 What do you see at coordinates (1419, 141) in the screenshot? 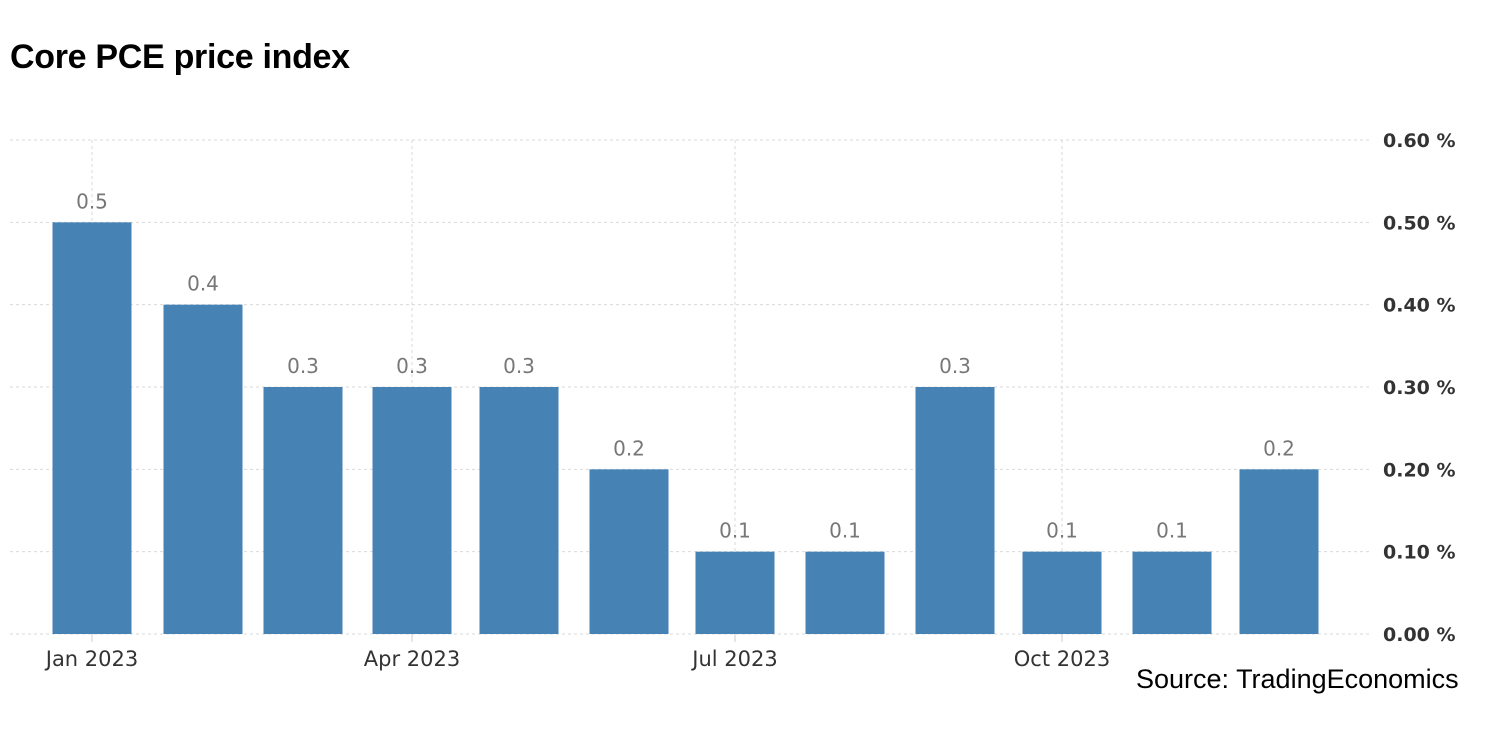
I see `y-tick-label: 0.60 %` at bounding box center [1419, 141].